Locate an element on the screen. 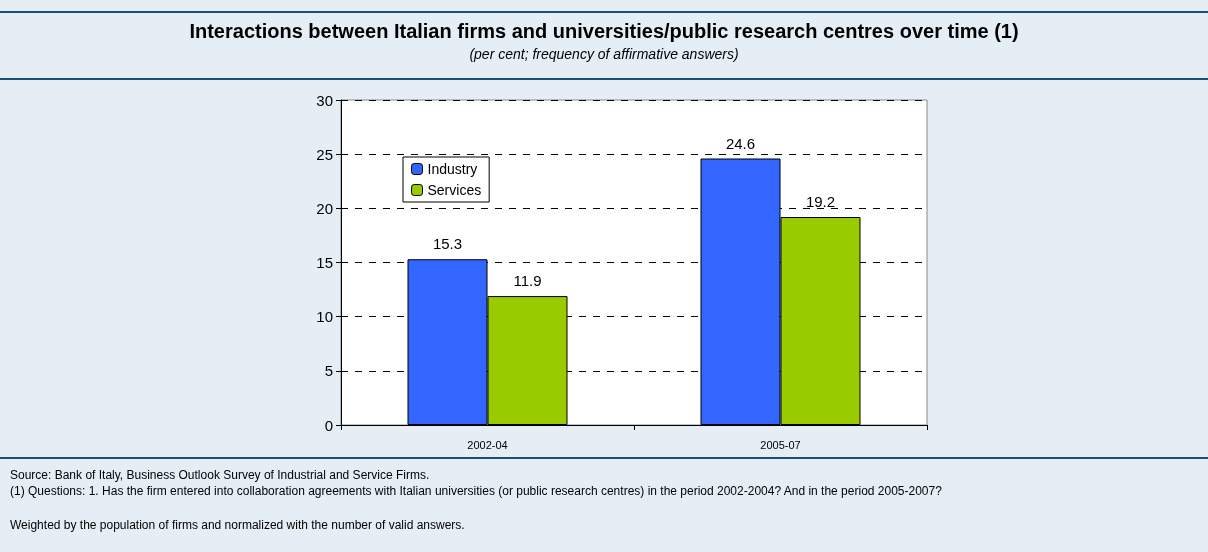 This screenshot has width=1208, height=552. source-note: Source: Bank of Italy, Business Outlook Survey of Industrial and Service Firms. is located at coordinates (220, 474).